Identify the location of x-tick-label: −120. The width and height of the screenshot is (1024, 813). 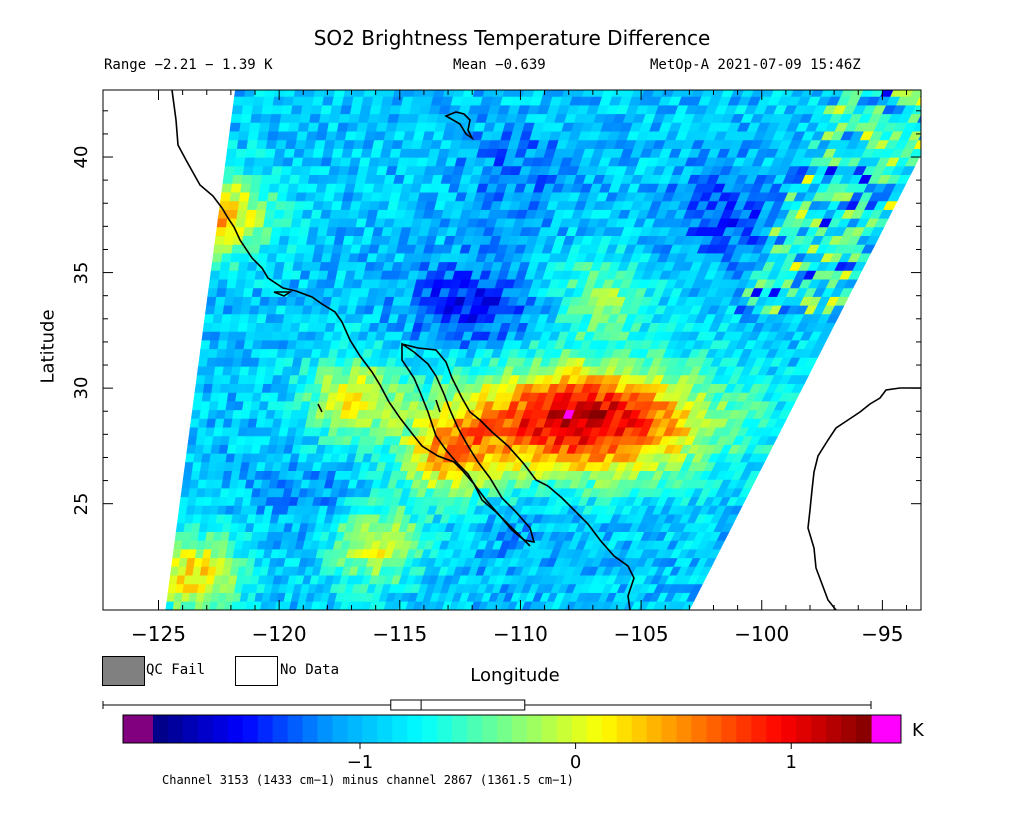
(279, 634).